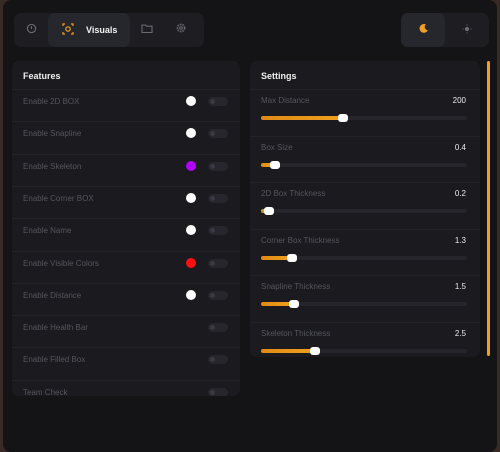 Image resolution: width=500 pixels, height=452 pixels. What do you see at coordinates (52, 166) in the screenshot?
I see `feature-label: Enable Skeleton` at bounding box center [52, 166].